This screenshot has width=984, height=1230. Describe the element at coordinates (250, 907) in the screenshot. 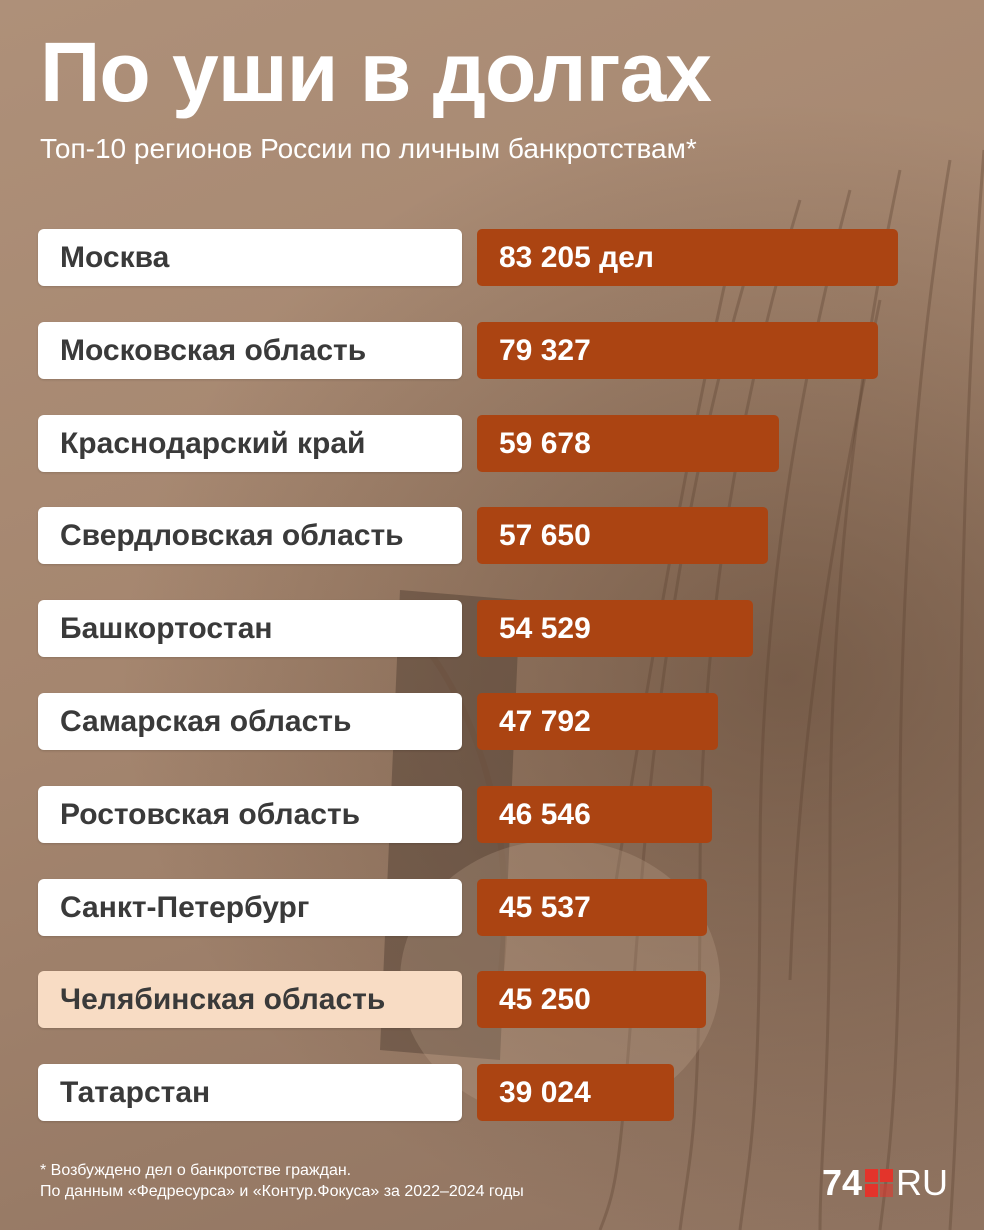

I see `region-label: Санкт-Петербург` at that location.